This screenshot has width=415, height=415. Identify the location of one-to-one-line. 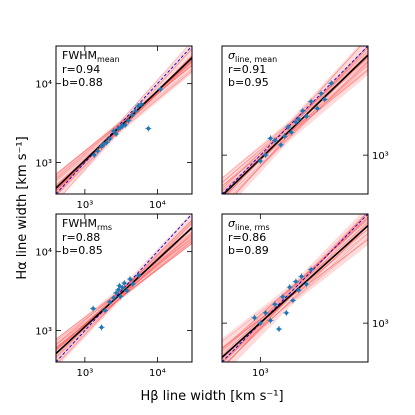
(124, 120).